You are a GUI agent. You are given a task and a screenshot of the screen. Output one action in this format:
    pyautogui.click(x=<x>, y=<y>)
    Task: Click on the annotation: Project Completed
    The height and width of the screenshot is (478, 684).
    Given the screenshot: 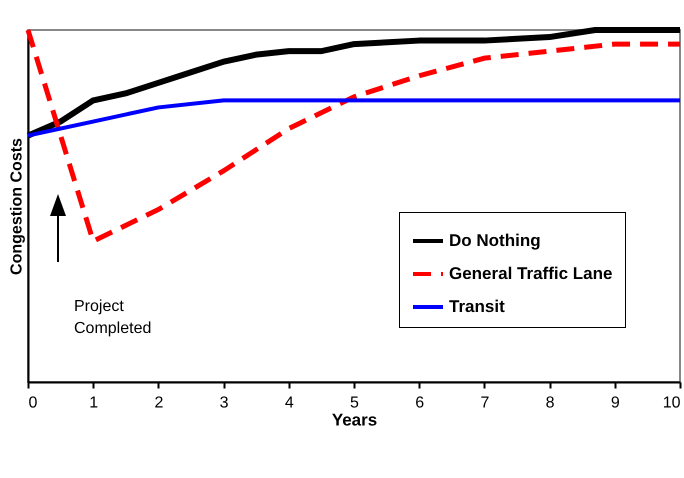 What is the action you would take?
    pyautogui.click(x=113, y=317)
    